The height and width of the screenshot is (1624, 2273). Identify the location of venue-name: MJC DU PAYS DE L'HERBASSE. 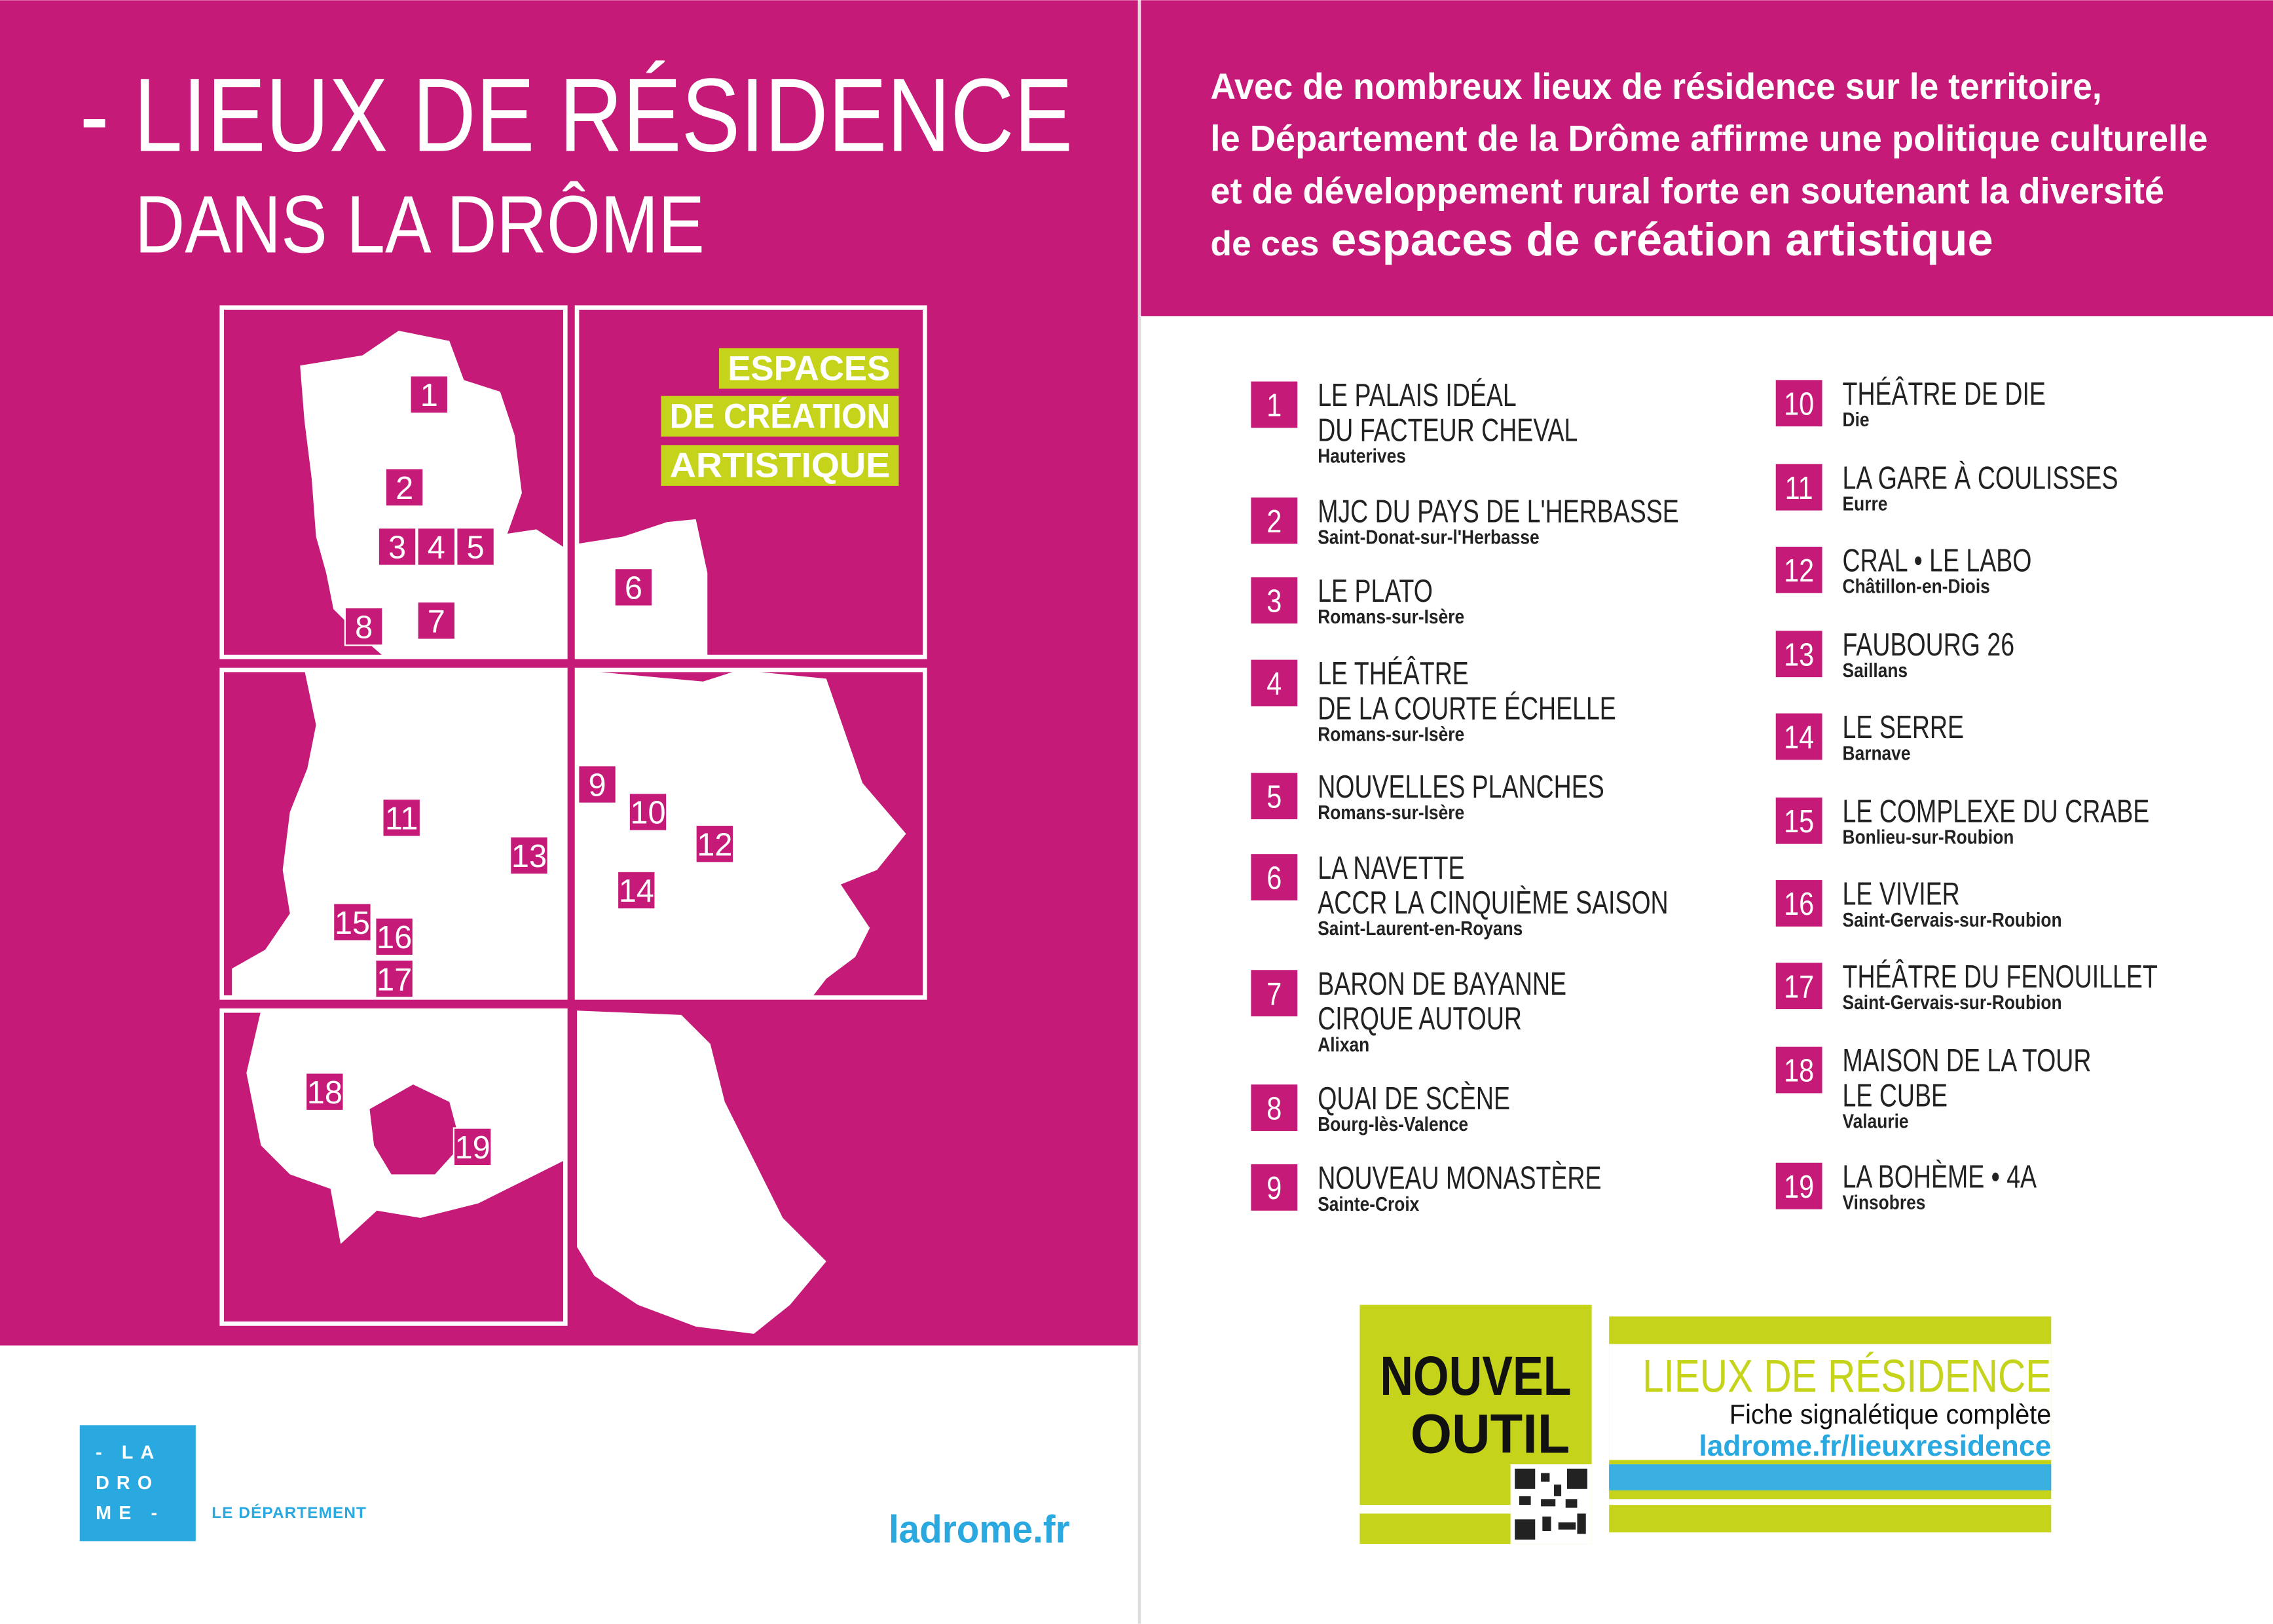
(1498, 512).